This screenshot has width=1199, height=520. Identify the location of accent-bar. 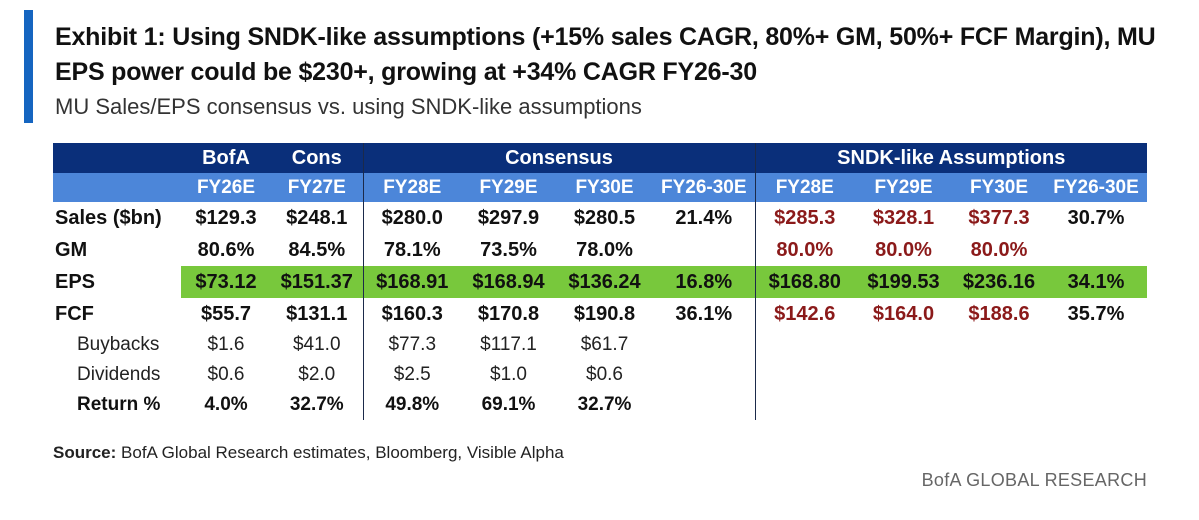
(28, 66).